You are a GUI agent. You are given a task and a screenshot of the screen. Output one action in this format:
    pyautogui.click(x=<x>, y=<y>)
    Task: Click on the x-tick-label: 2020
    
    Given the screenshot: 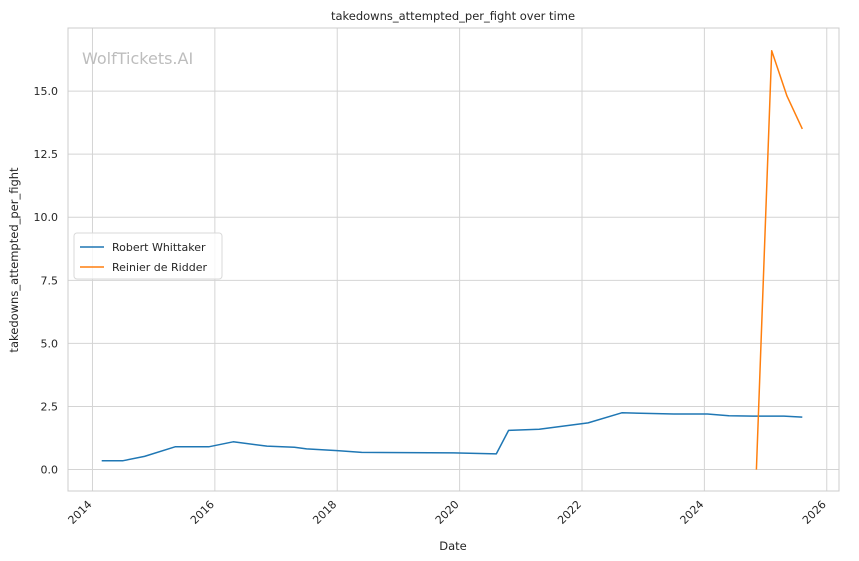 What is the action you would take?
    pyautogui.click(x=447, y=512)
    